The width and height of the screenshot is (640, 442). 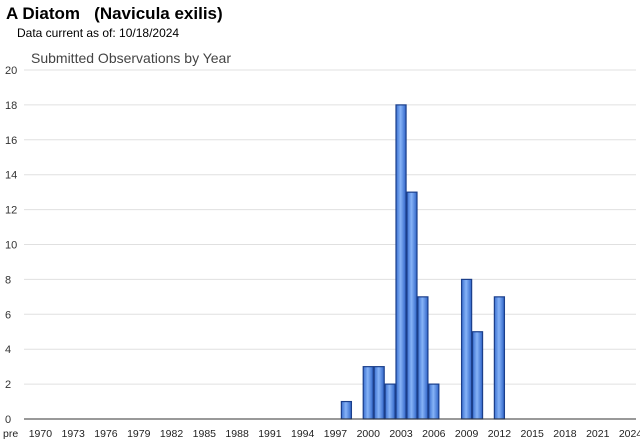 I want to click on x-tick-label: 1982, so click(x=172, y=434).